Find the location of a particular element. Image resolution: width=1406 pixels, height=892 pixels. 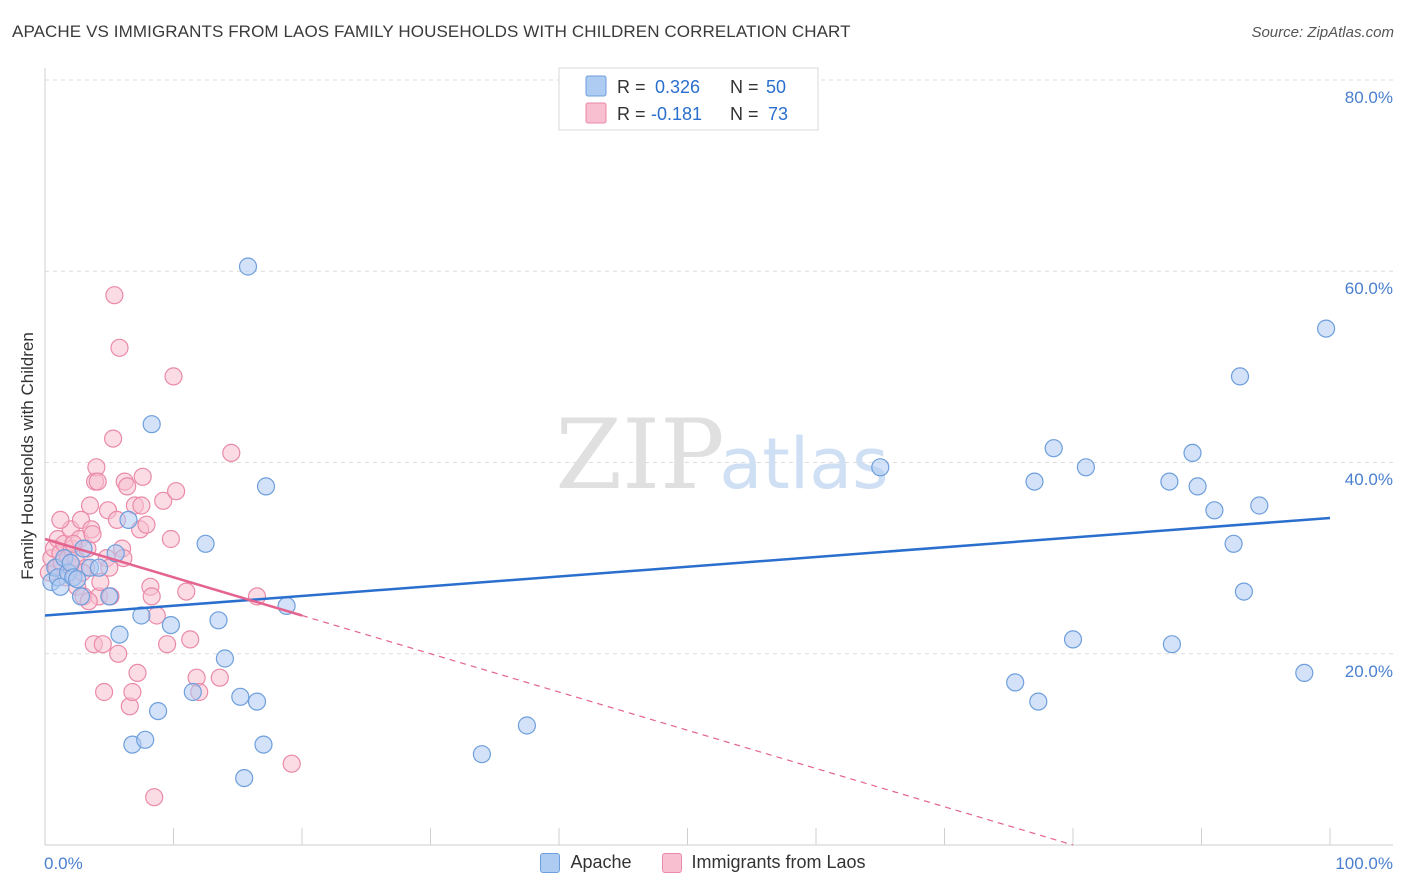

watermark-atlas: atlas is located at coordinates (803, 464).